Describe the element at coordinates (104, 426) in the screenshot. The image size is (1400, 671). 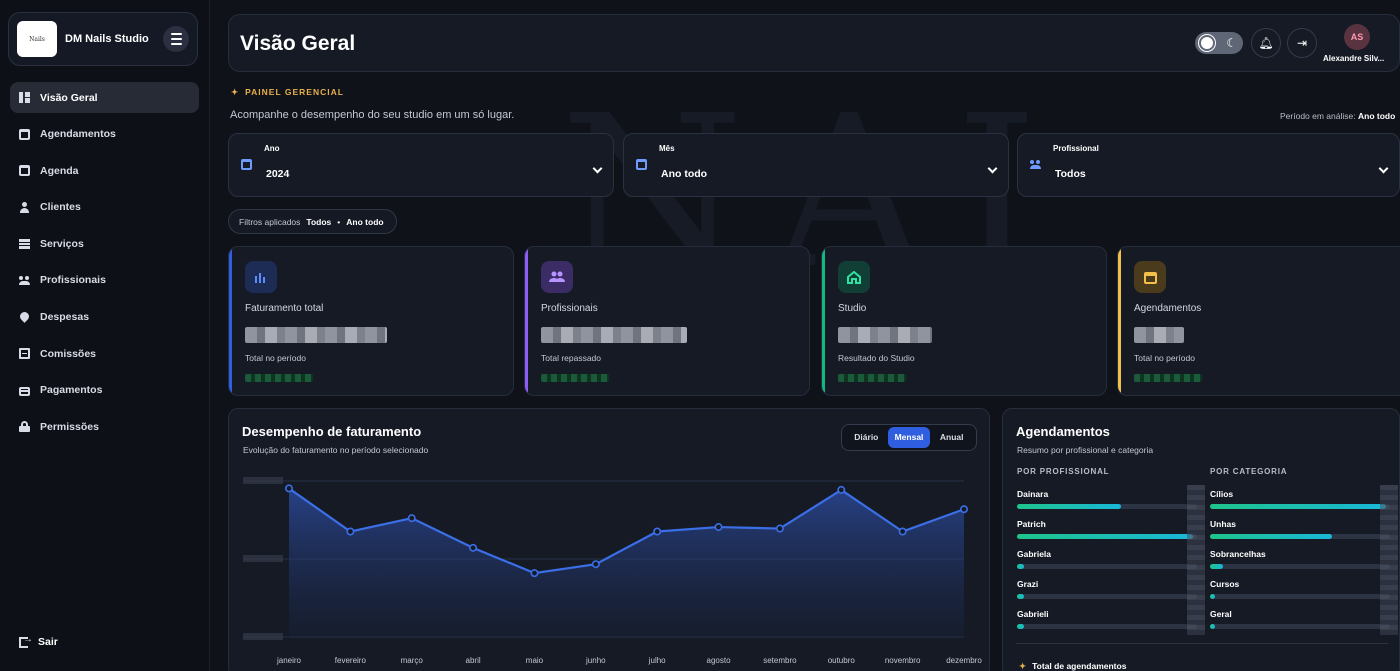
I see `sidebar-item-permissoes: Permissões` at that location.